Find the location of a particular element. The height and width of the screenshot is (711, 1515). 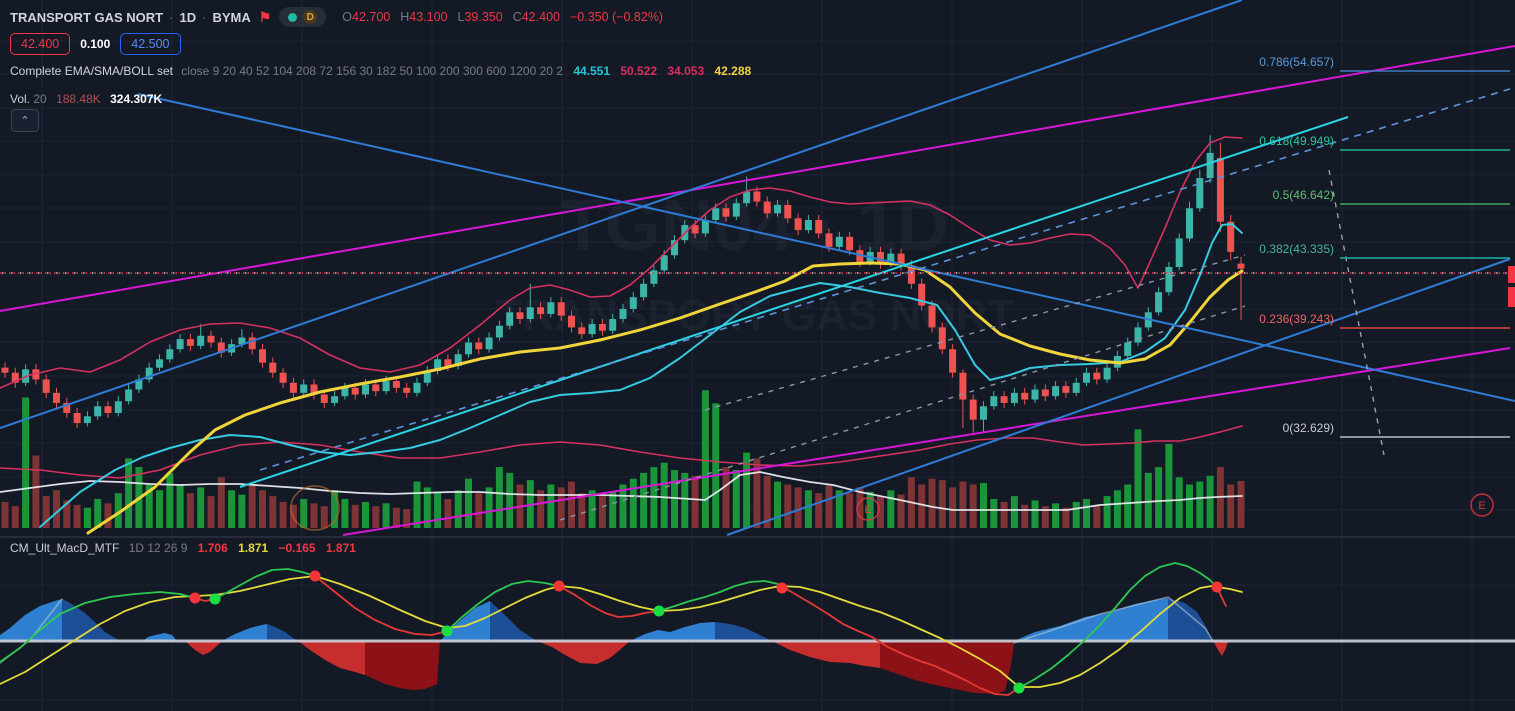

symbol-name: TRANSPORT GAS NORT is located at coordinates (87, 17).